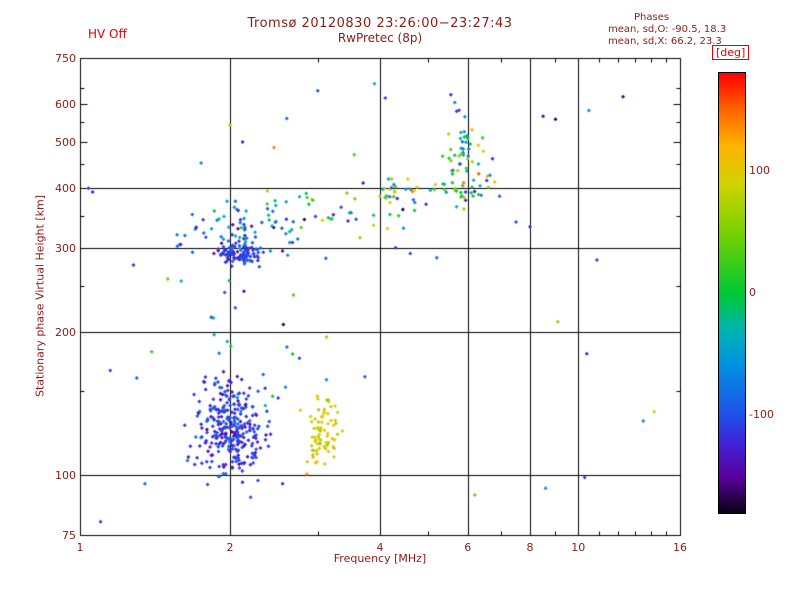 Image resolution: width=800 pixels, height=600 pixels. Describe the element at coordinates (380, 23) in the screenshot. I see `plot-title: Tromsø 20120830 23:26:00−23:27:43` at that location.